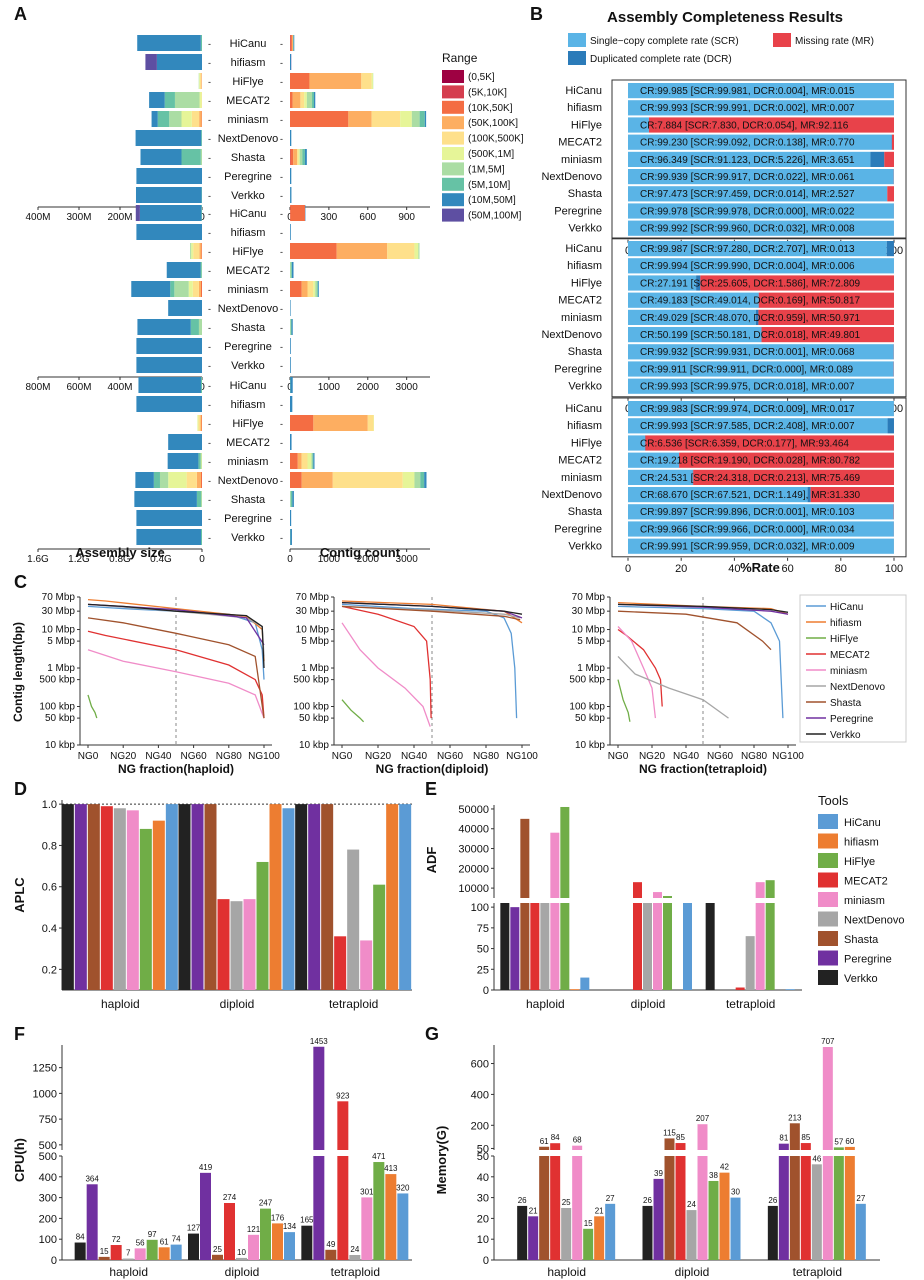 The height and width of the screenshot is (1280, 924). What do you see at coordinates (828, 958) in the screenshot?
I see `tools-legend-swatch` at bounding box center [828, 958].